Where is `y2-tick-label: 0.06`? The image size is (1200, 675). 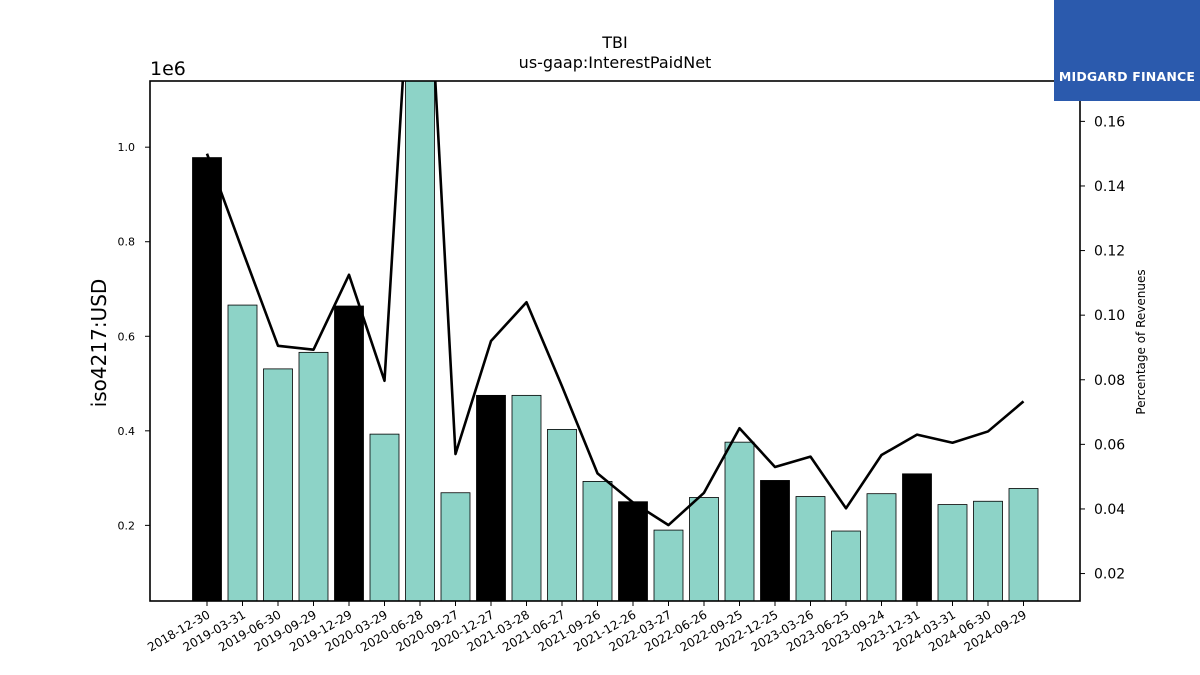
y2-tick-label: 0.06 is located at coordinates (1109, 445).